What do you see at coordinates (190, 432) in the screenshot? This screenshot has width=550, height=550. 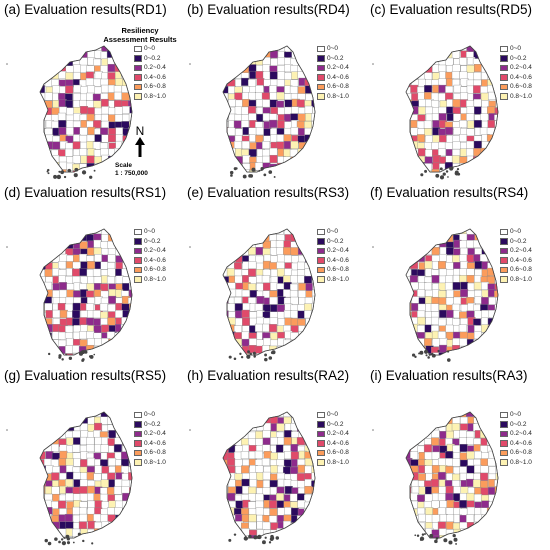 I see `corner-mark: °` at bounding box center [190, 432].